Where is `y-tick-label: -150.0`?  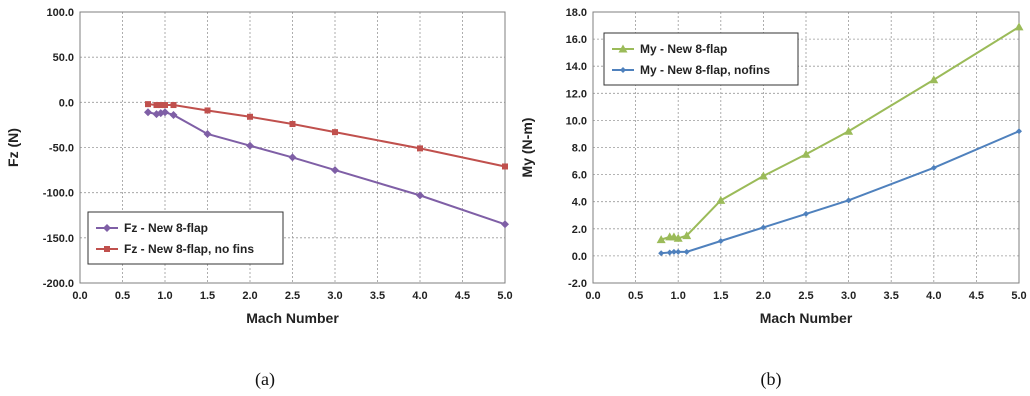
y-tick-label: -150.0 is located at coordinates (58, 239).